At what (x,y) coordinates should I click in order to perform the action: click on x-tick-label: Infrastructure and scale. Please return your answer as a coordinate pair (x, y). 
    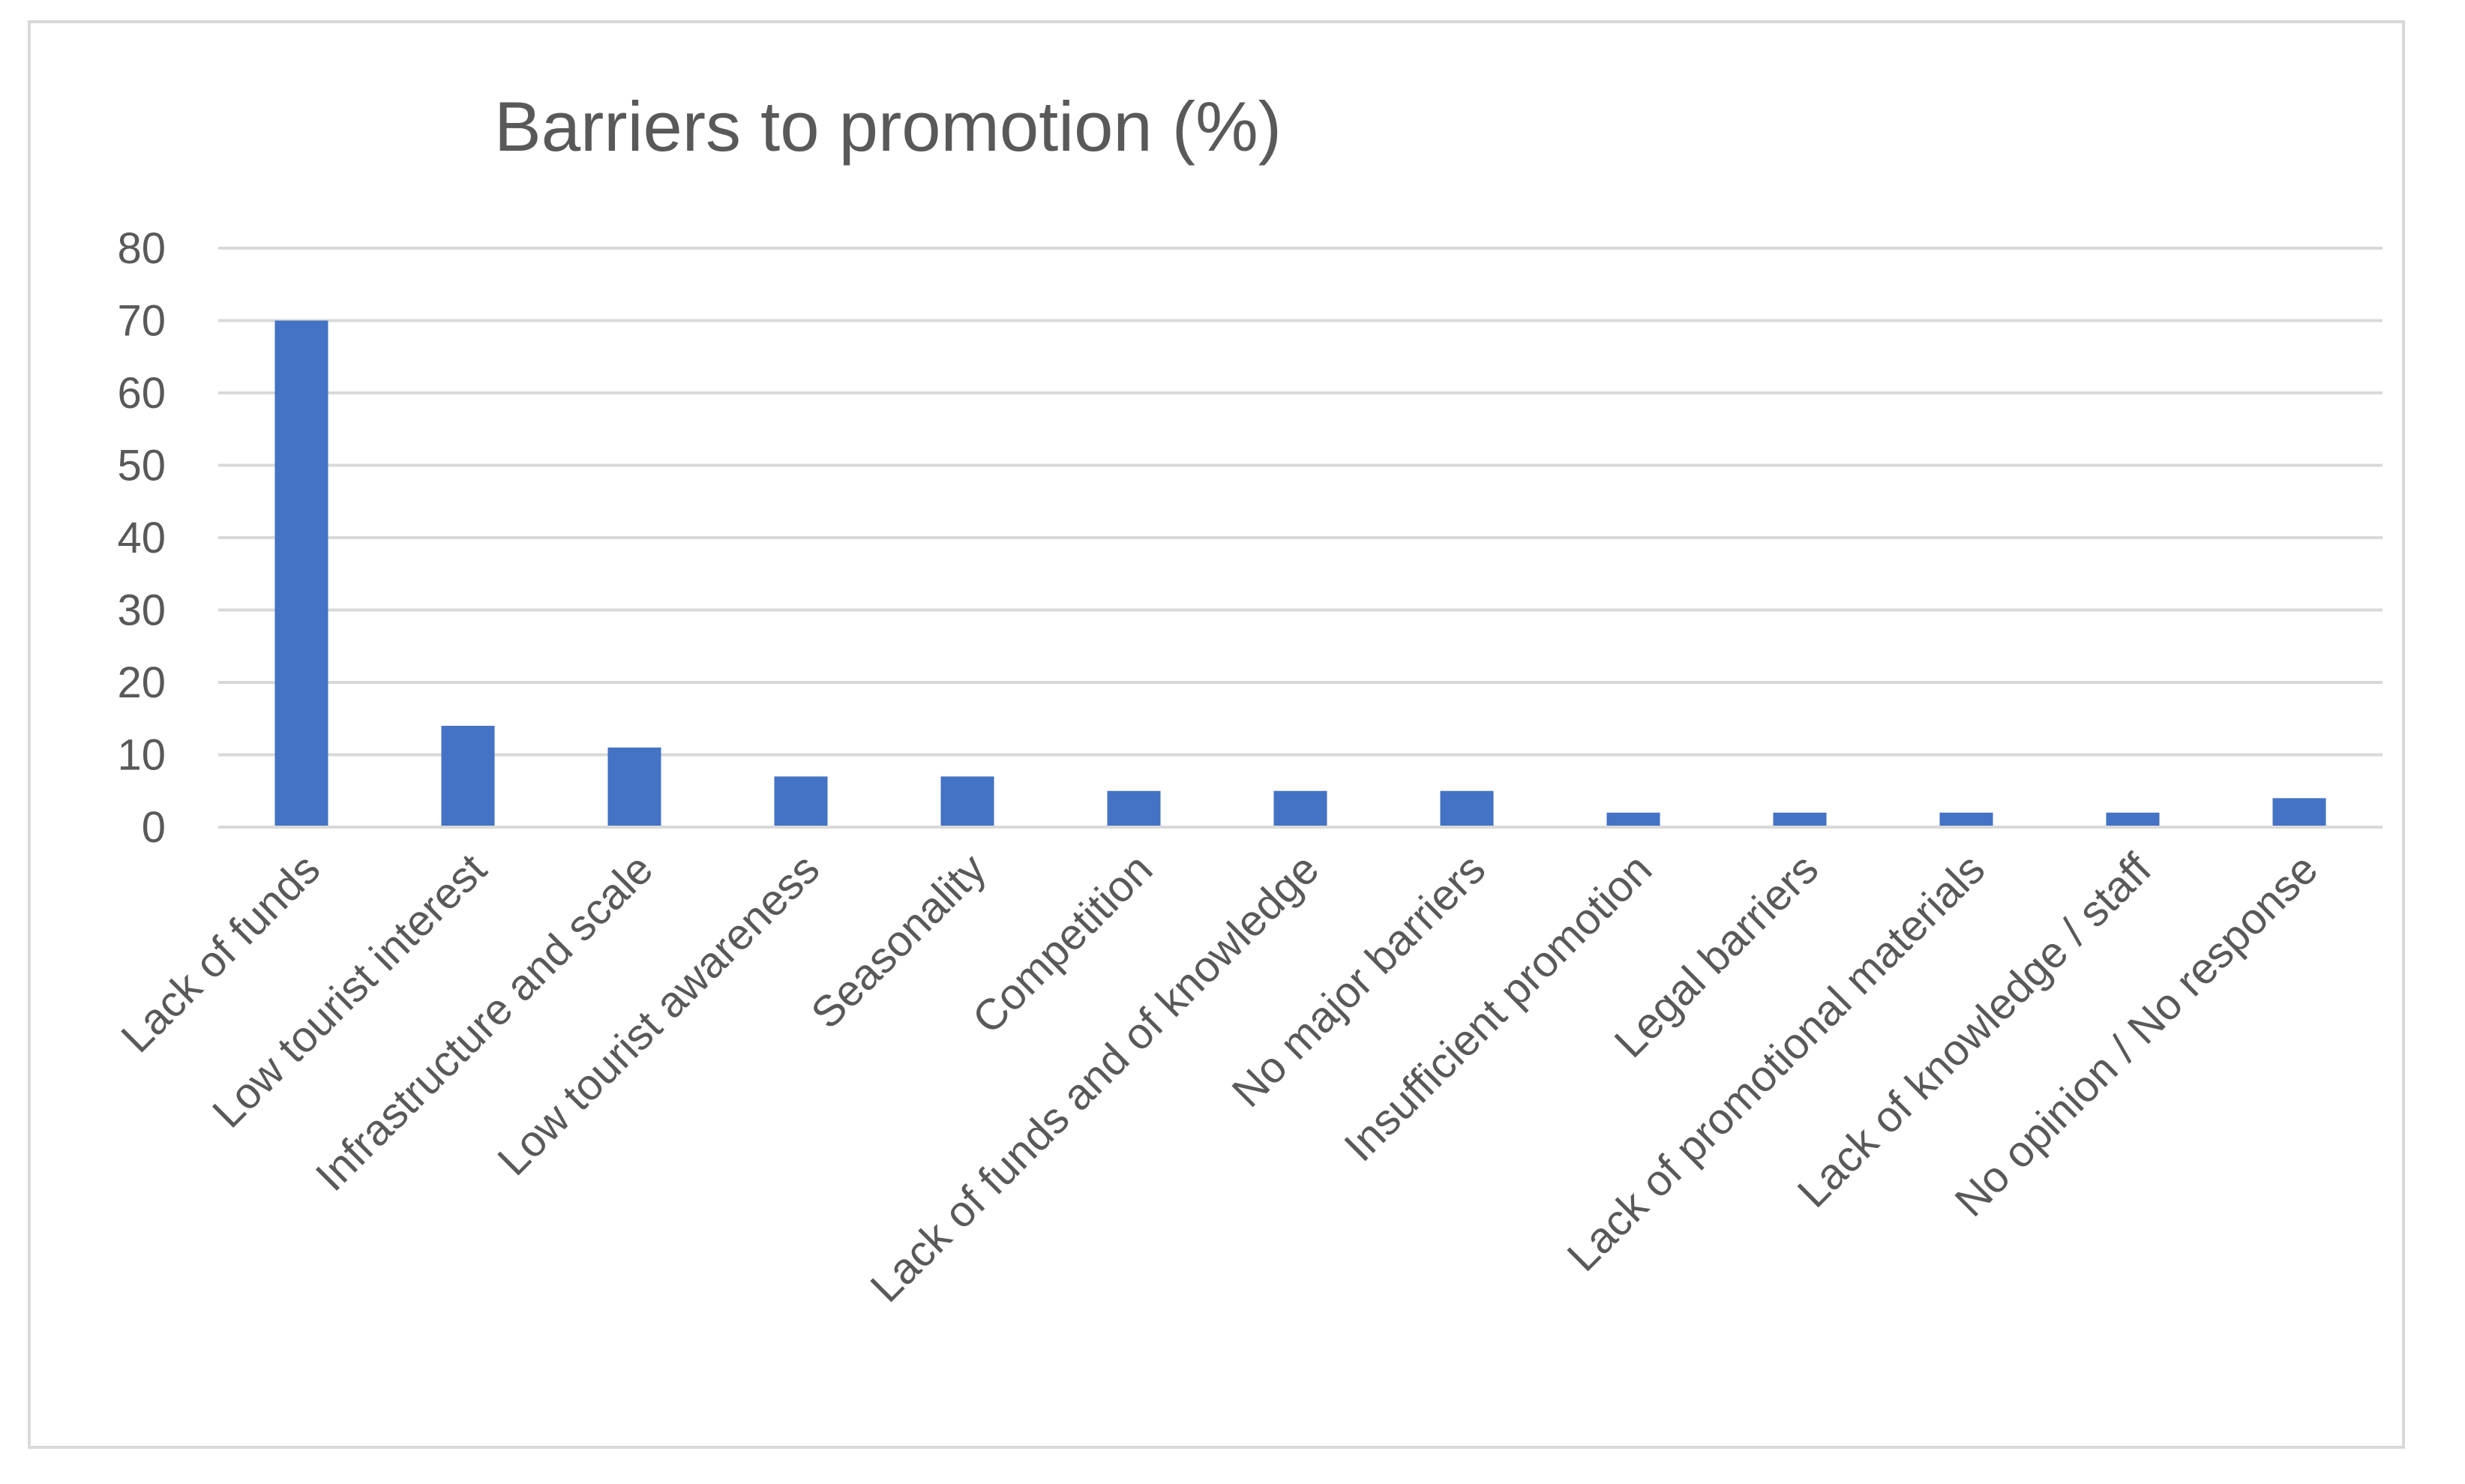
    Looking at the image, I should click on (485, 1022).